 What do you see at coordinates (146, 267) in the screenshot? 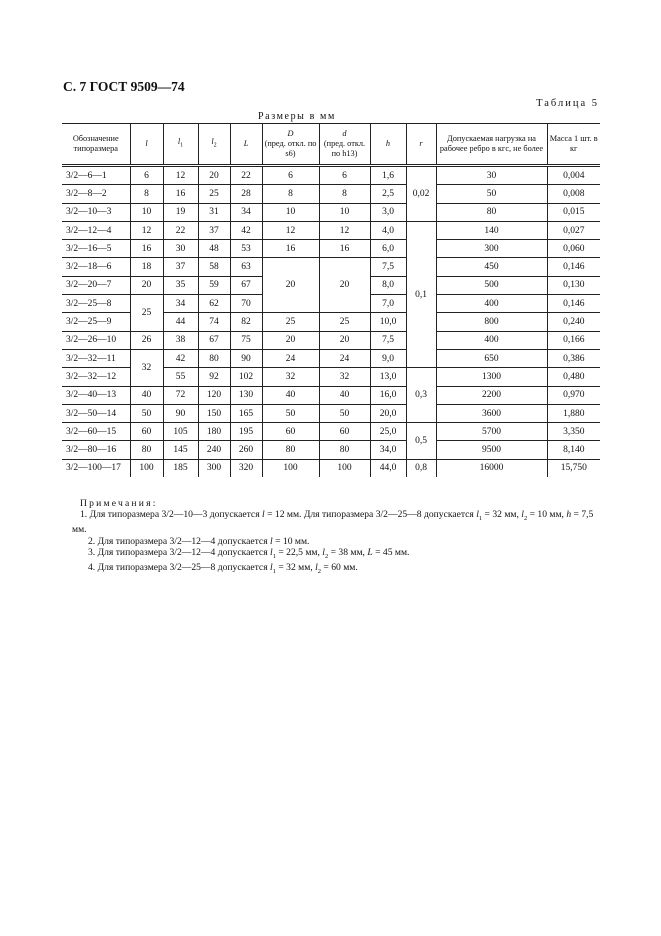
I see `table-cell: 18` at bounding box center [146, 267].